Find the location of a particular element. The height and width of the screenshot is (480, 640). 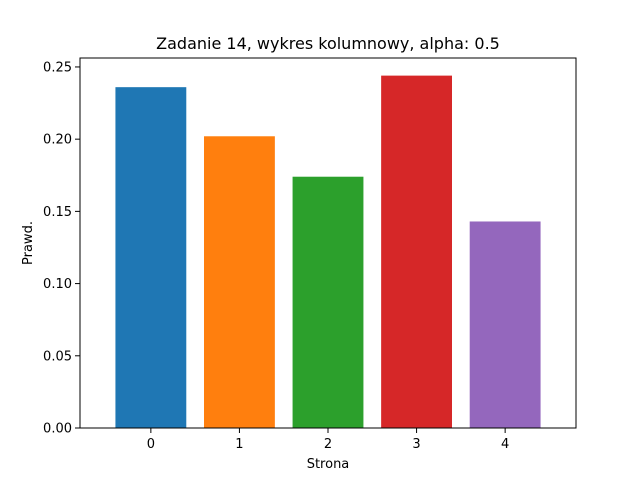

y-tick-label: 0.00 is located at coordinates (57, 429).